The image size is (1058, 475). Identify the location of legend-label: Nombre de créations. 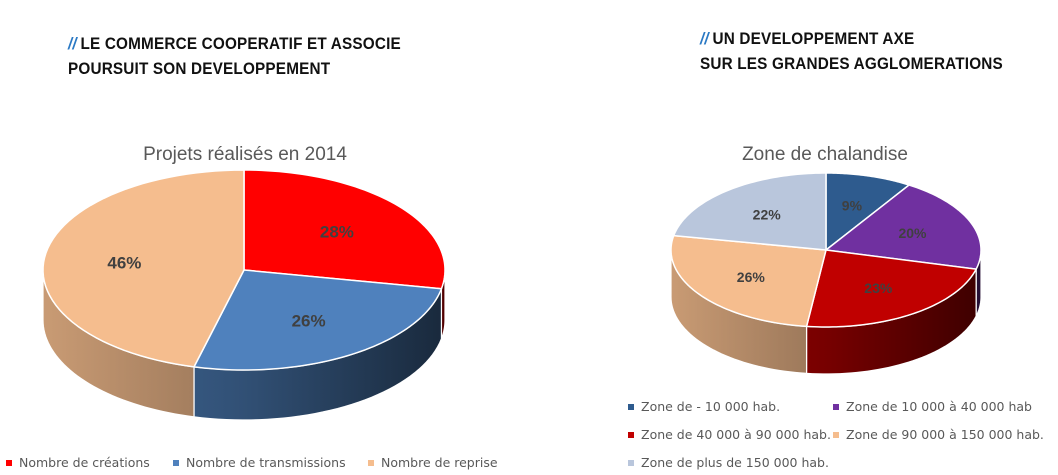
(84, 462).